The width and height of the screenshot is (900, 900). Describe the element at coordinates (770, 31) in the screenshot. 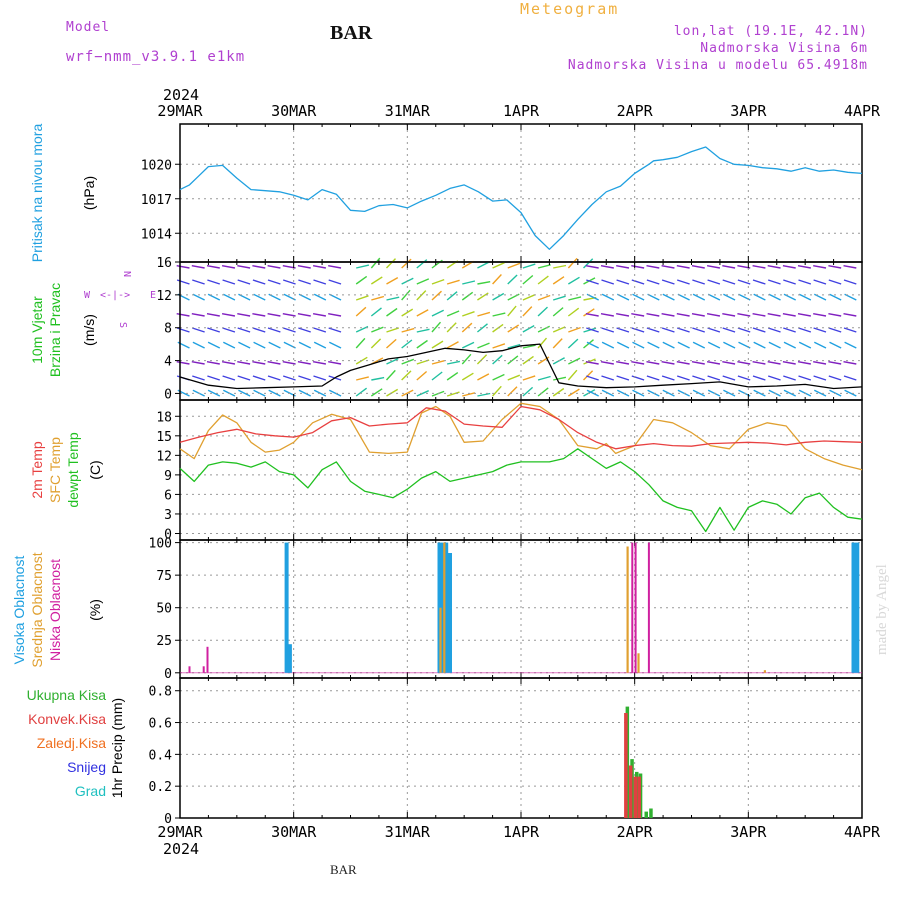

I see `lonlat-label: lon,lat (19.1E, 42.1N)` at that location.